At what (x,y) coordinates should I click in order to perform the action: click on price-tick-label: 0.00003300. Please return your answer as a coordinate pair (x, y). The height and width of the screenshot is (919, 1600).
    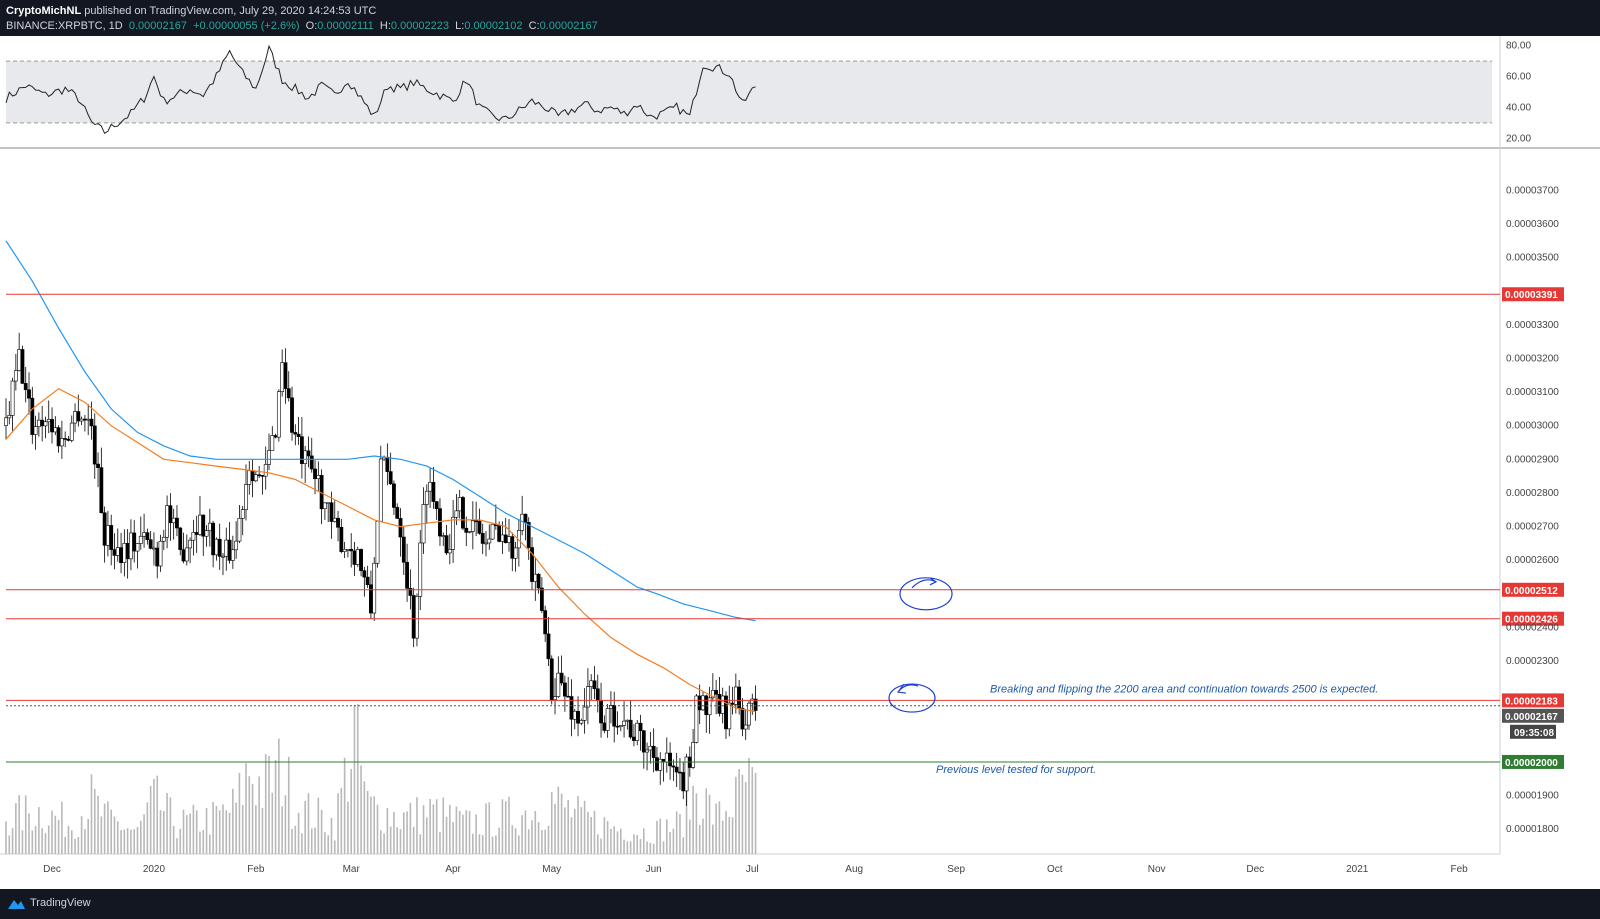
    Looking at the image, I should click on (1532, 325).